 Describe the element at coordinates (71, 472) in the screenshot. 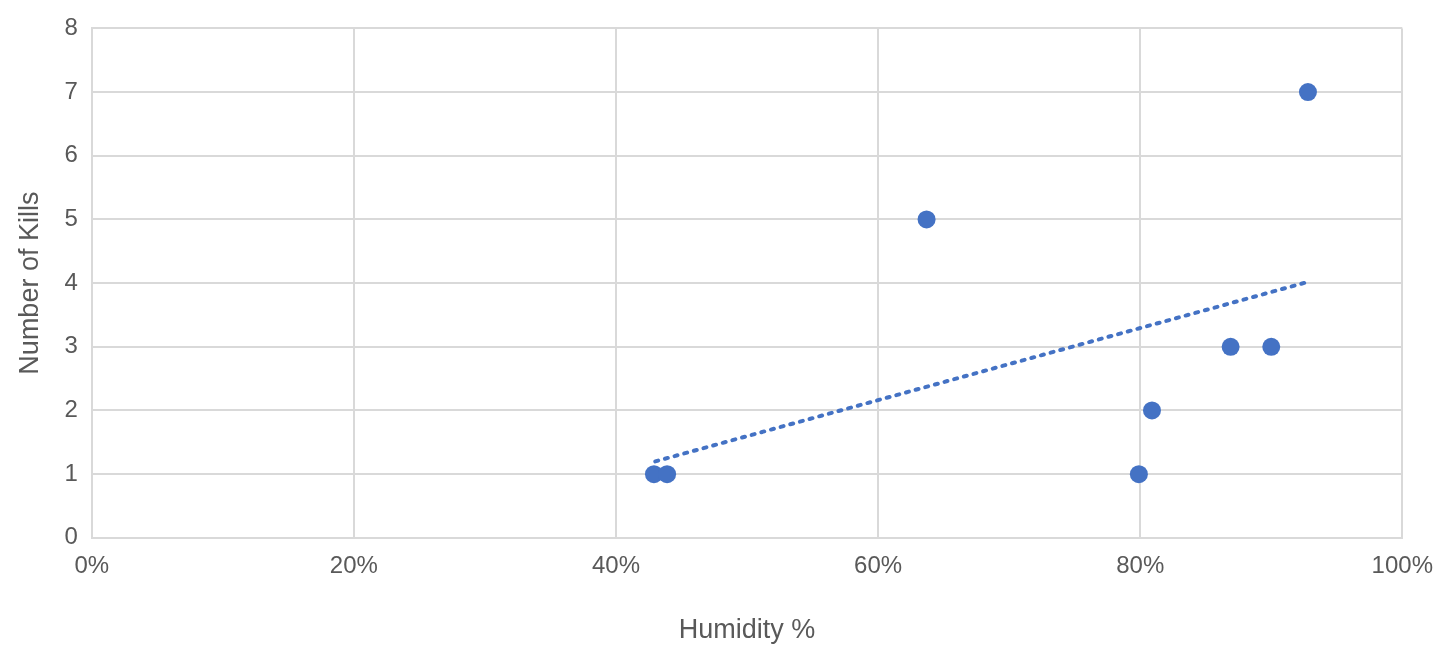

I see `y-tick-label: 1` at that location.